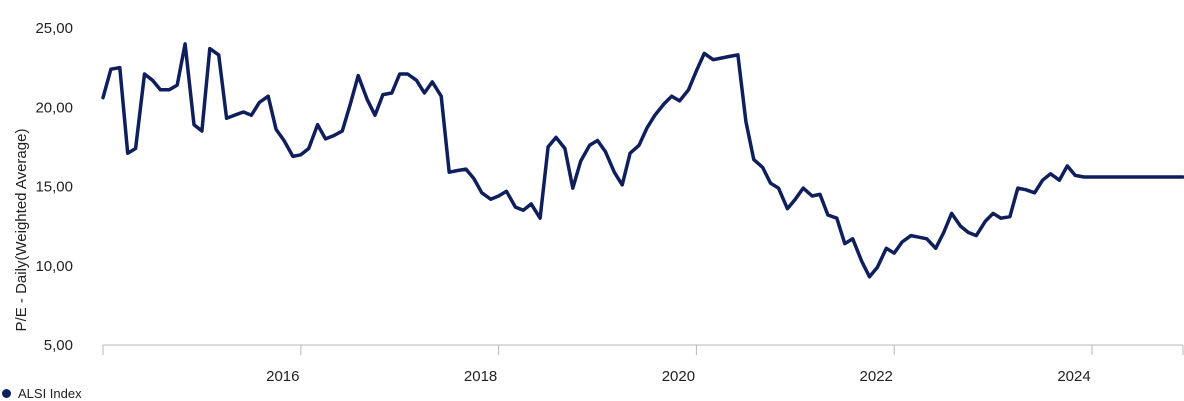  Describe the element at coordinates (50, 393) in the screenshot. I see `legend-label: ALSI Index` at that location.